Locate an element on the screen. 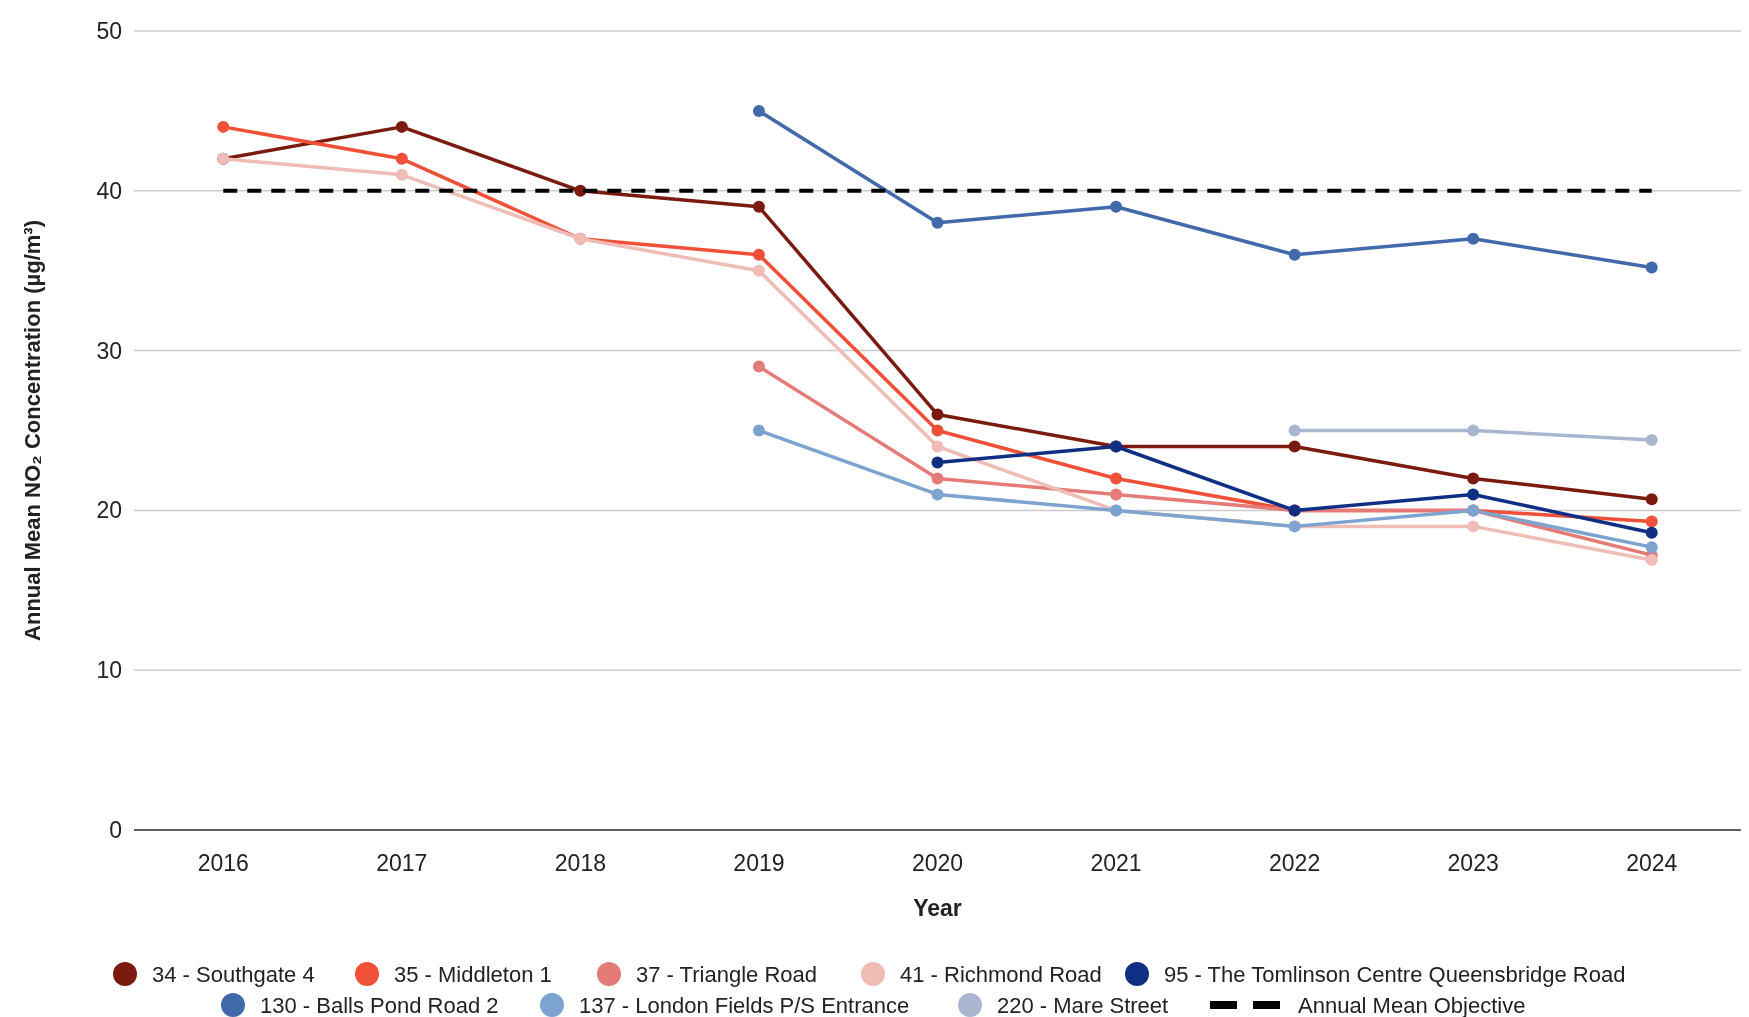 The image size is (1749, 1017). x-tick-label: 2018 is located at coordinates (580, 863).